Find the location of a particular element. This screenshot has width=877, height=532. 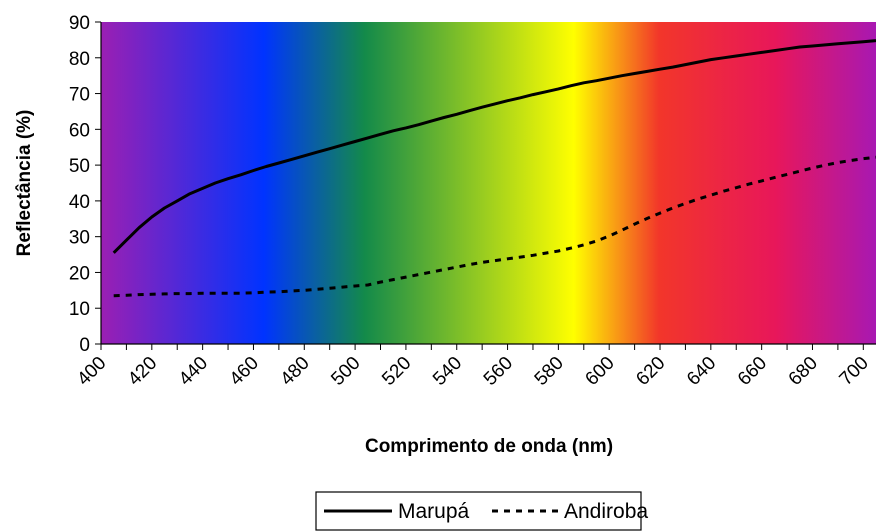

x-tick-label: 600 is located at coordinates (599, 371).